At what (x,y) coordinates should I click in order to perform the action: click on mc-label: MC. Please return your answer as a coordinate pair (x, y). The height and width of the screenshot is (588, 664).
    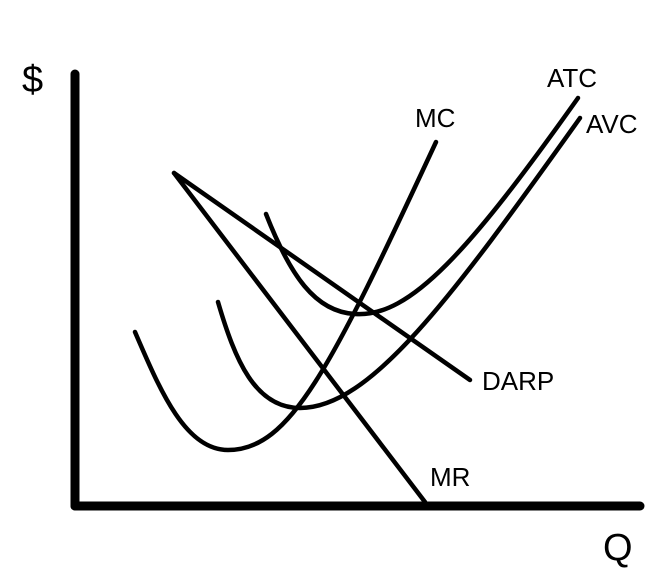
    Looking at the image, I should click on (435, 118).